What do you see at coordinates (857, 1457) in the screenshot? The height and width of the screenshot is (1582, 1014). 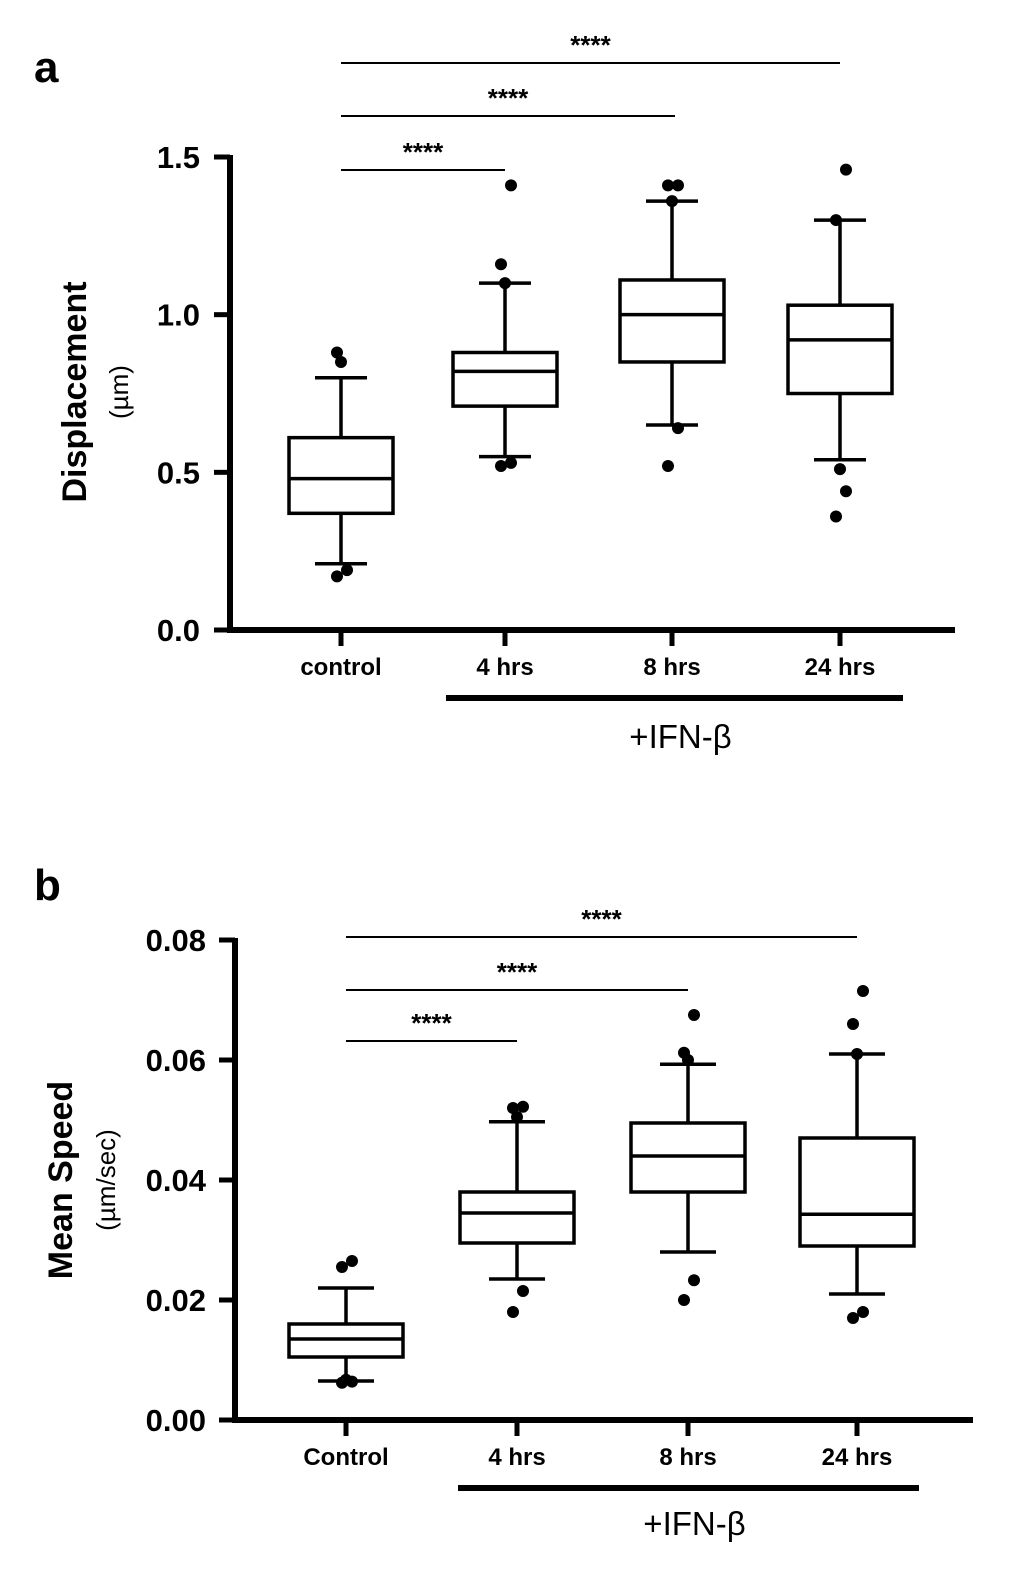 I see `b-x-tick-label: 24 hrs` at bounding box center [857, 1457].